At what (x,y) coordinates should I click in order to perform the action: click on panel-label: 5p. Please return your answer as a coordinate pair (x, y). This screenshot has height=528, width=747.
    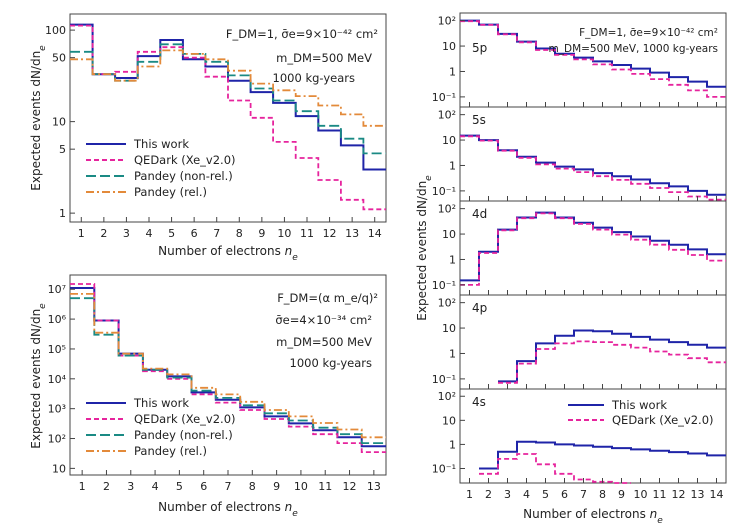
    Looking at the image, I should click on (479, 48).